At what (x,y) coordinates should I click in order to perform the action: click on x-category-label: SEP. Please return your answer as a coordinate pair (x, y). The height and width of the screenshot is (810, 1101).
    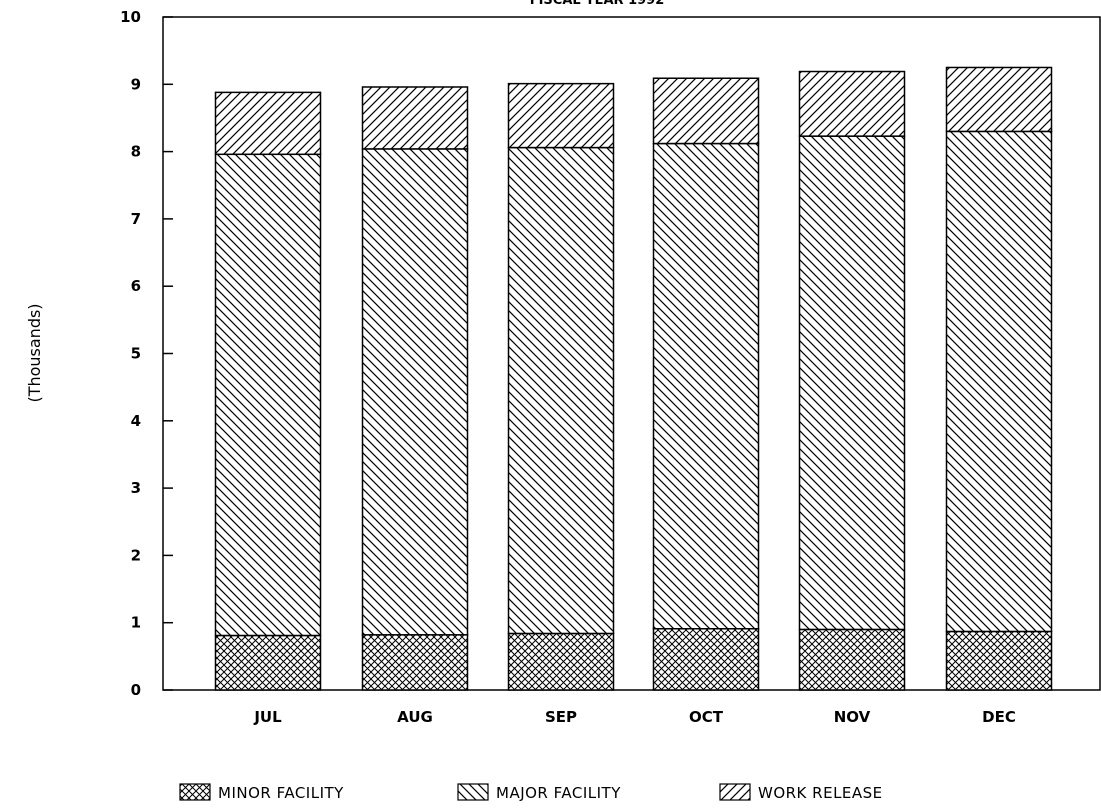
    Looking at the image, I should click on (561, 717).